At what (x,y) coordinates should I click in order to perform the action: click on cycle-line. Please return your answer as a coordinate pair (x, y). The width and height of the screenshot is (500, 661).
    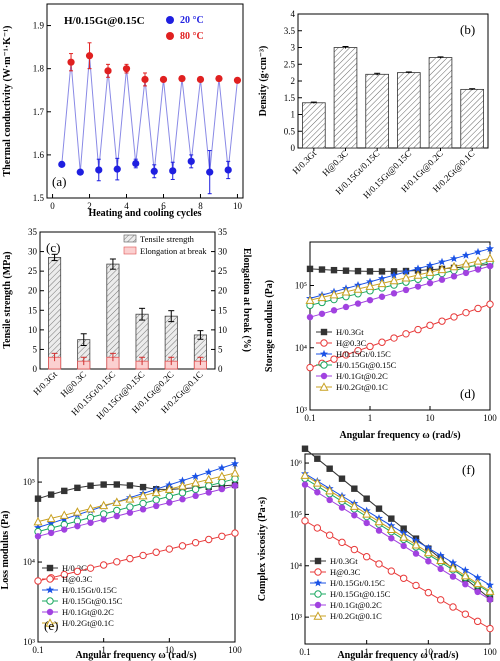
    Looking at the image, I should click on (149, 114).